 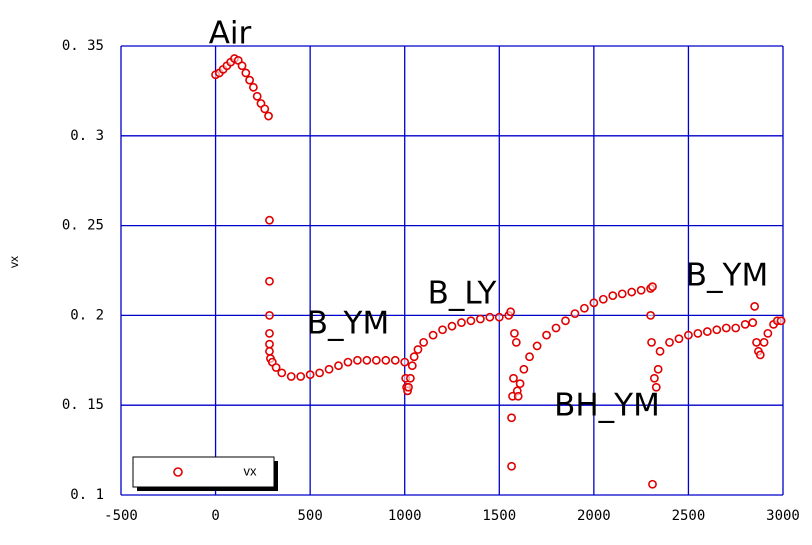 What do you see at coordinates (689, 516) in the screenshot?
I see `x-tick-label: 2500` at bounding box center [689, 516].